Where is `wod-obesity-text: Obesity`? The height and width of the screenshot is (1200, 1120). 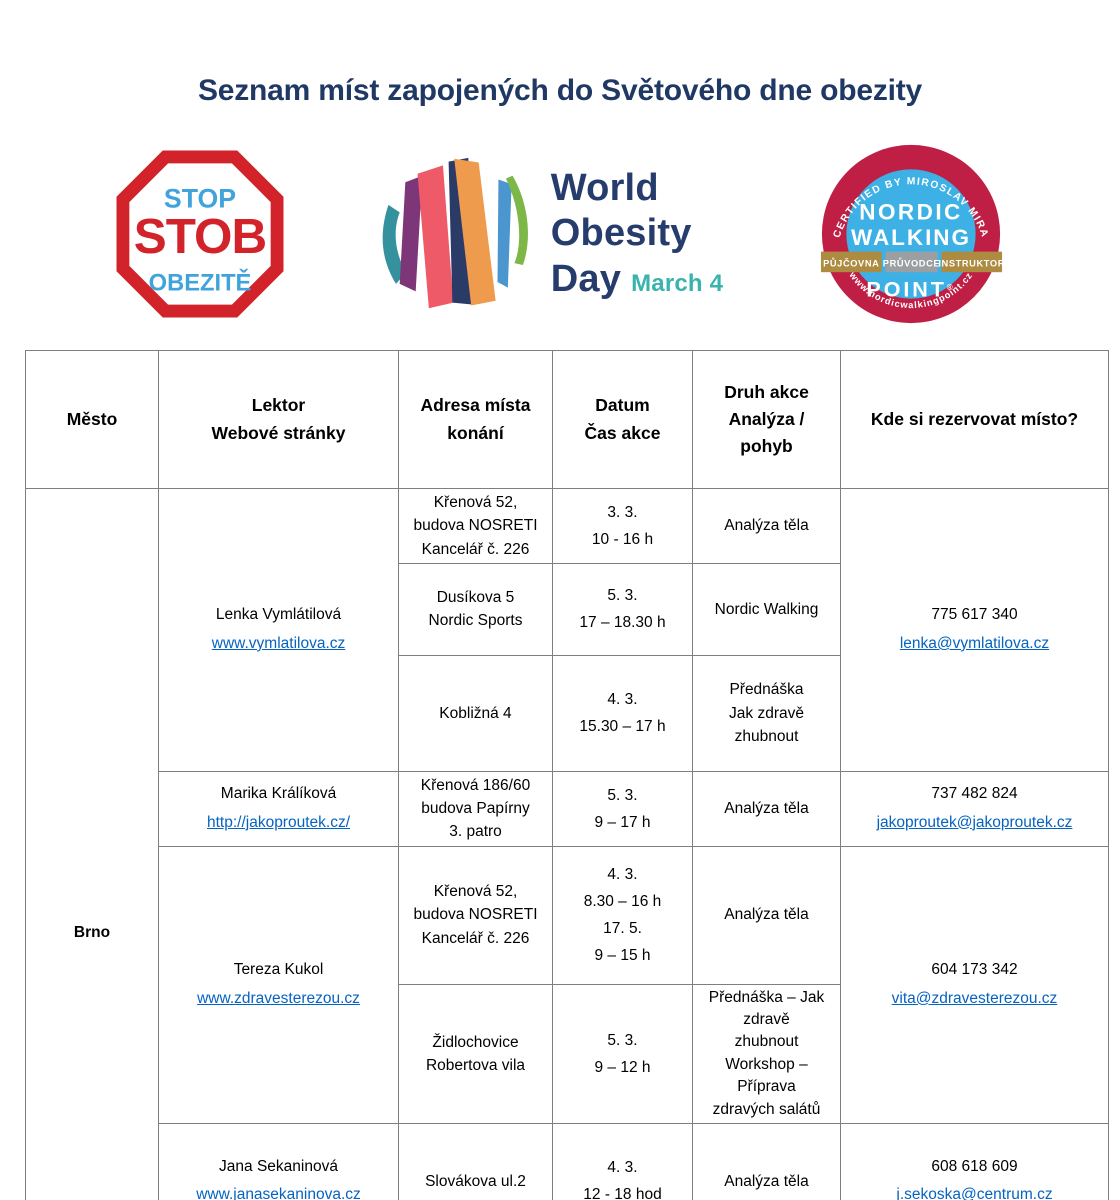
wod-obesity-text: Obesity is located at coordinates (621, 233).